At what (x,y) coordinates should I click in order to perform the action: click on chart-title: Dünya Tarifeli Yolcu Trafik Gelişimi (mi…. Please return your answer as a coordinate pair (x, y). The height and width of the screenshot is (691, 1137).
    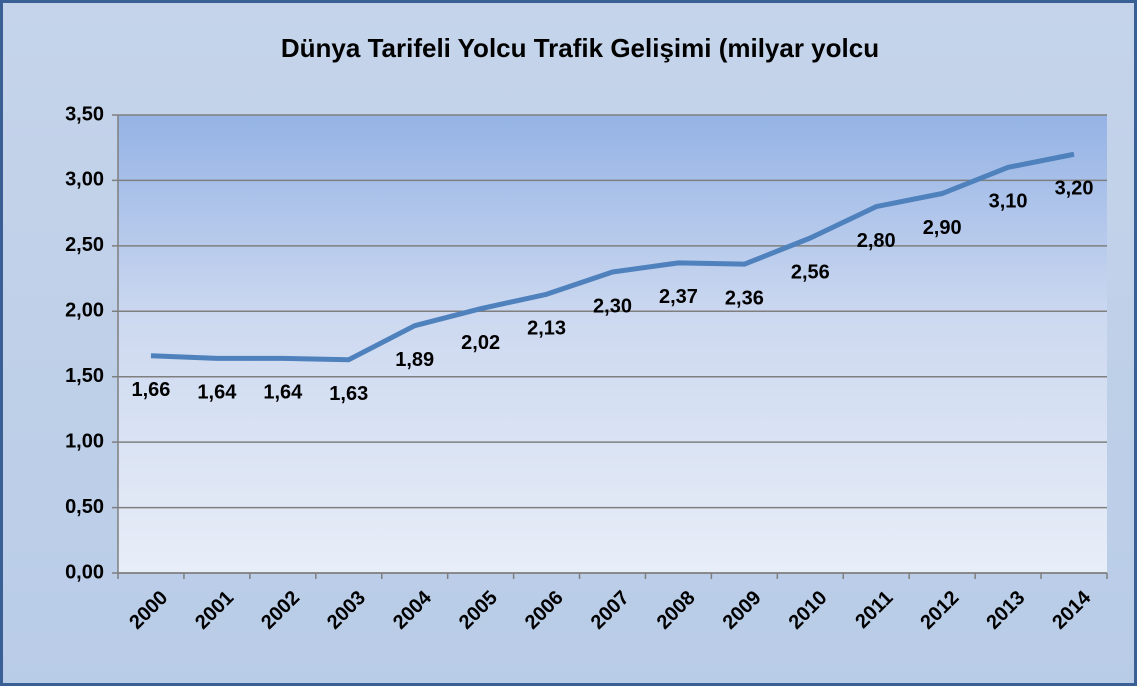
    Looking at the image, I should click on (580, 48).